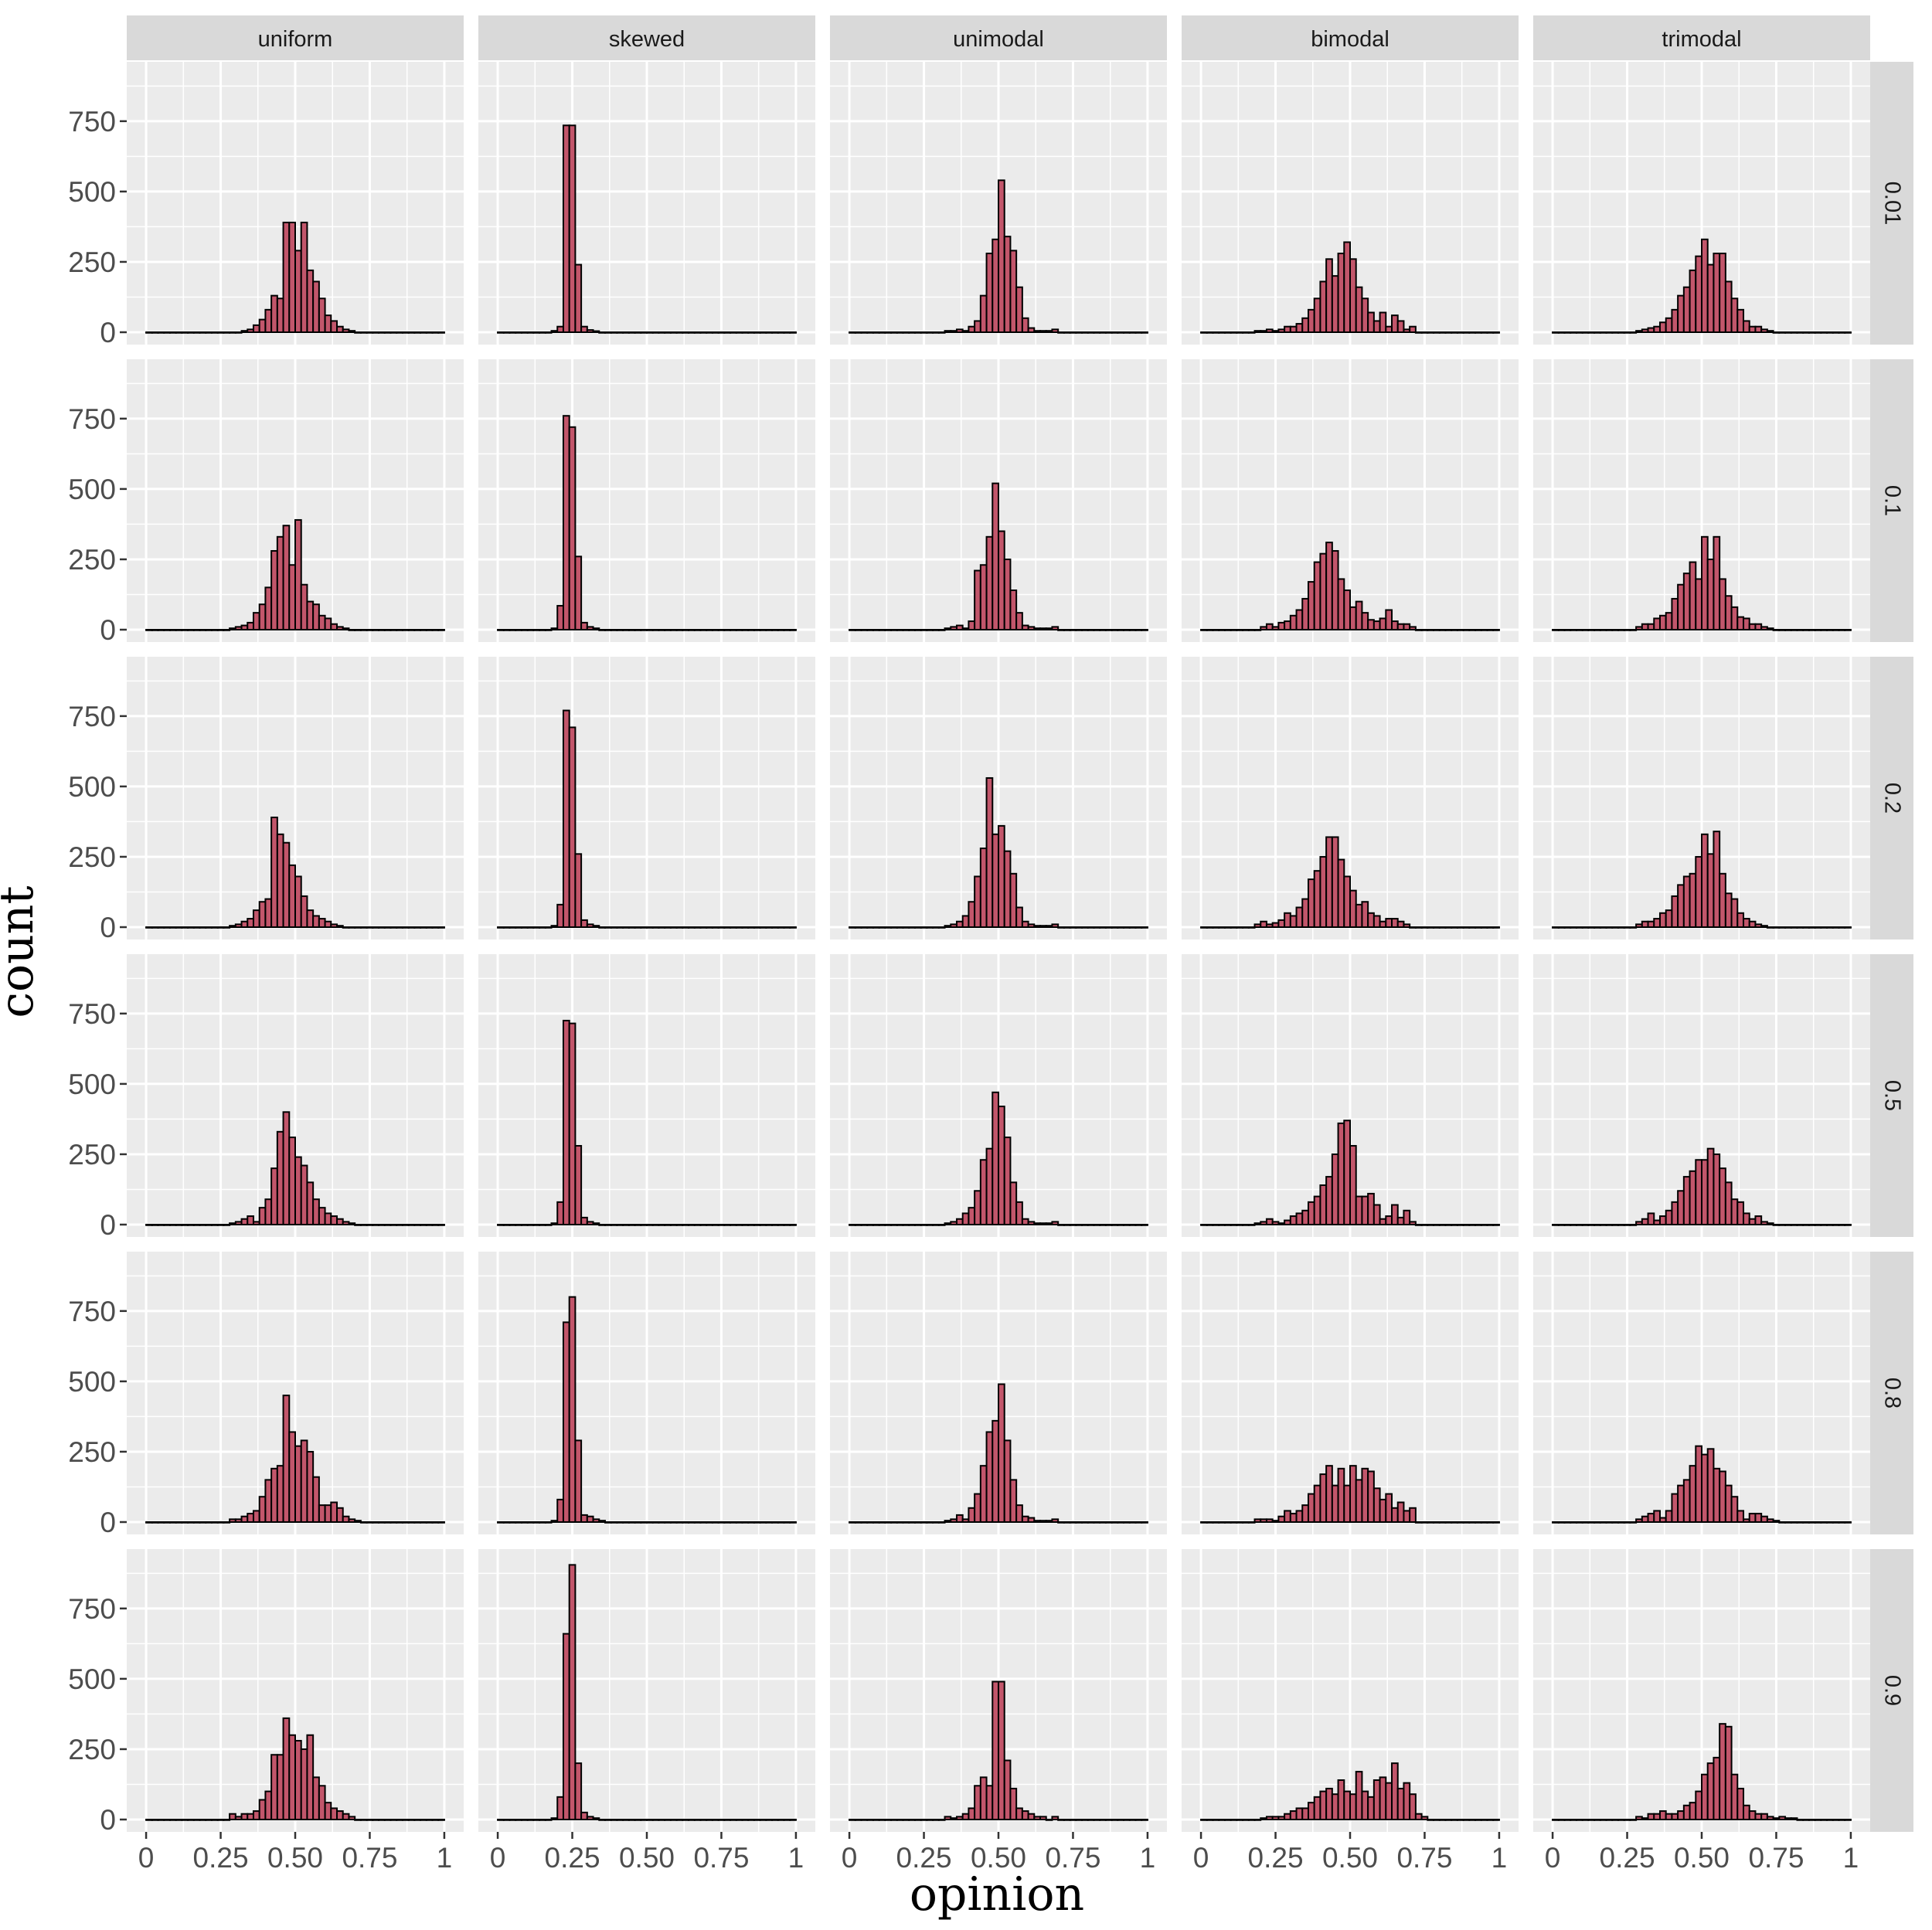 The width and height of the screenshot is (1932, 1930). What do you see at coordinates (146, 1858) in the screenshot?
I see `x-tick-label: 0` at bounding box center [146, 1858].